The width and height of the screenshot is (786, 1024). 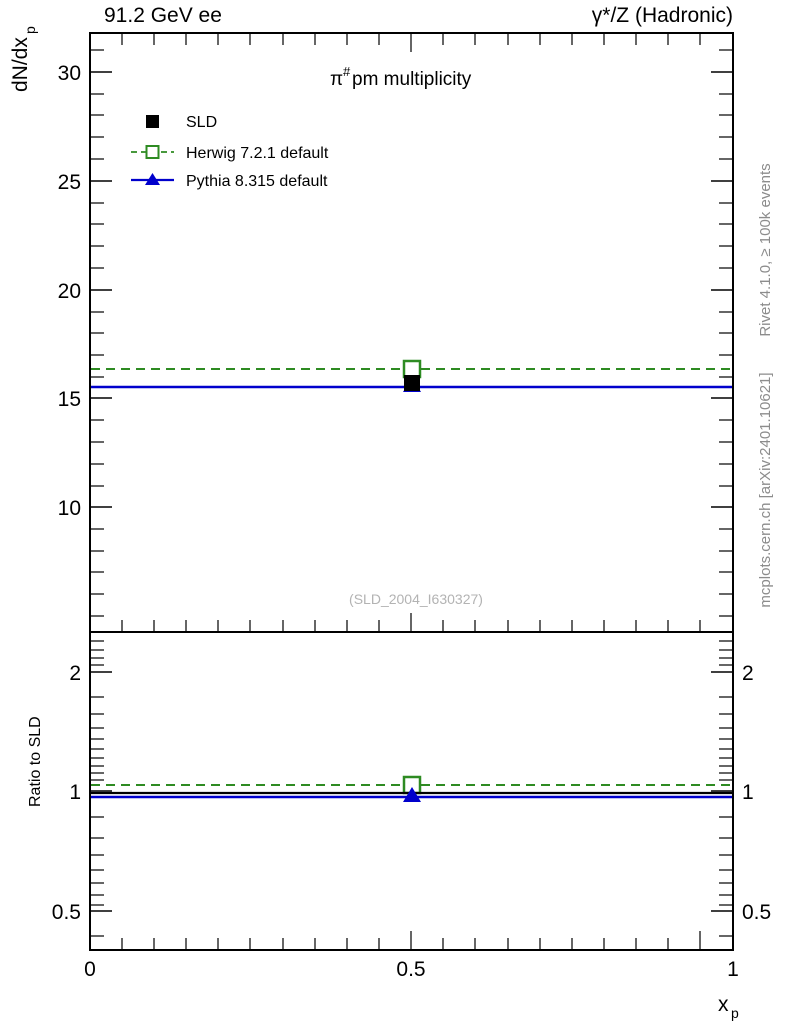 I want to click on ratio-ytick-label-2-right: 2, so click(x=748, y=673).